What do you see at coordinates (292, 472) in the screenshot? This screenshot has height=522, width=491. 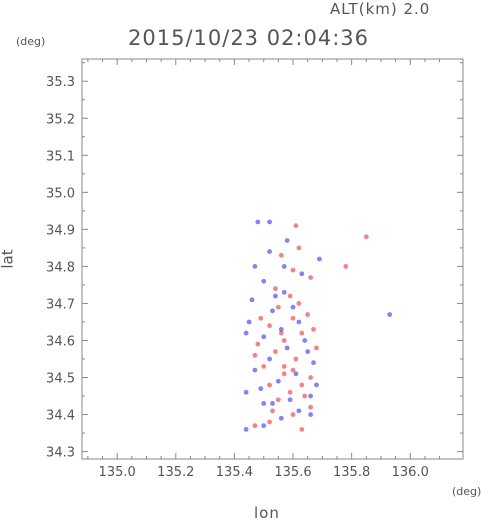 I see `x-tick-label: 135.6` at bounding box center [292, 472].